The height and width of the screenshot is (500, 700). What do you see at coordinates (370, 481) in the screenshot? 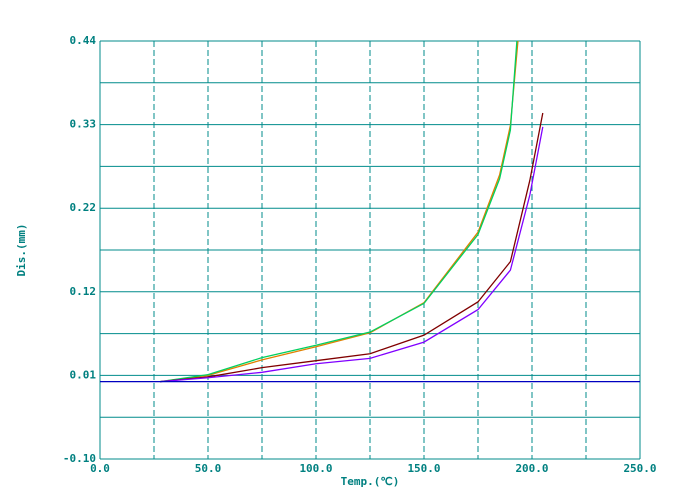
I see `x-axis-label: Temp.(℃)` at bounding box center [370, 481].